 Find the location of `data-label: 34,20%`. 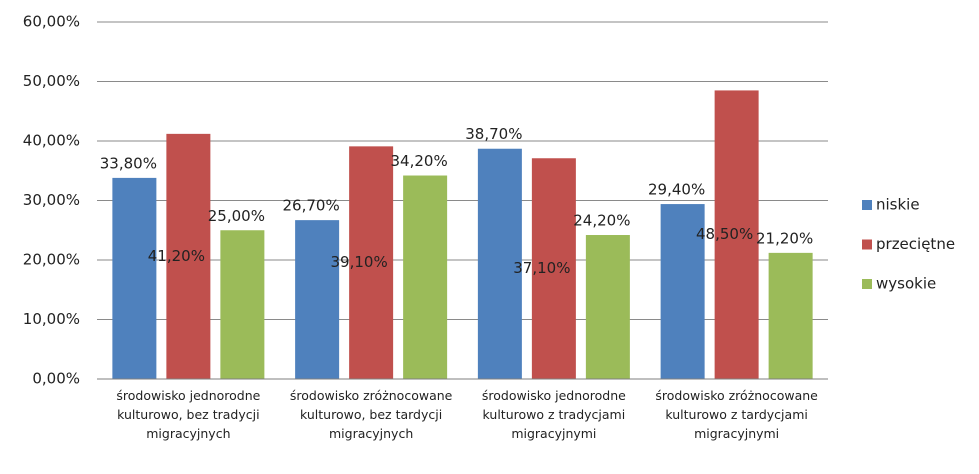

data-label: 34,20% is located at coordinates (419, 161).